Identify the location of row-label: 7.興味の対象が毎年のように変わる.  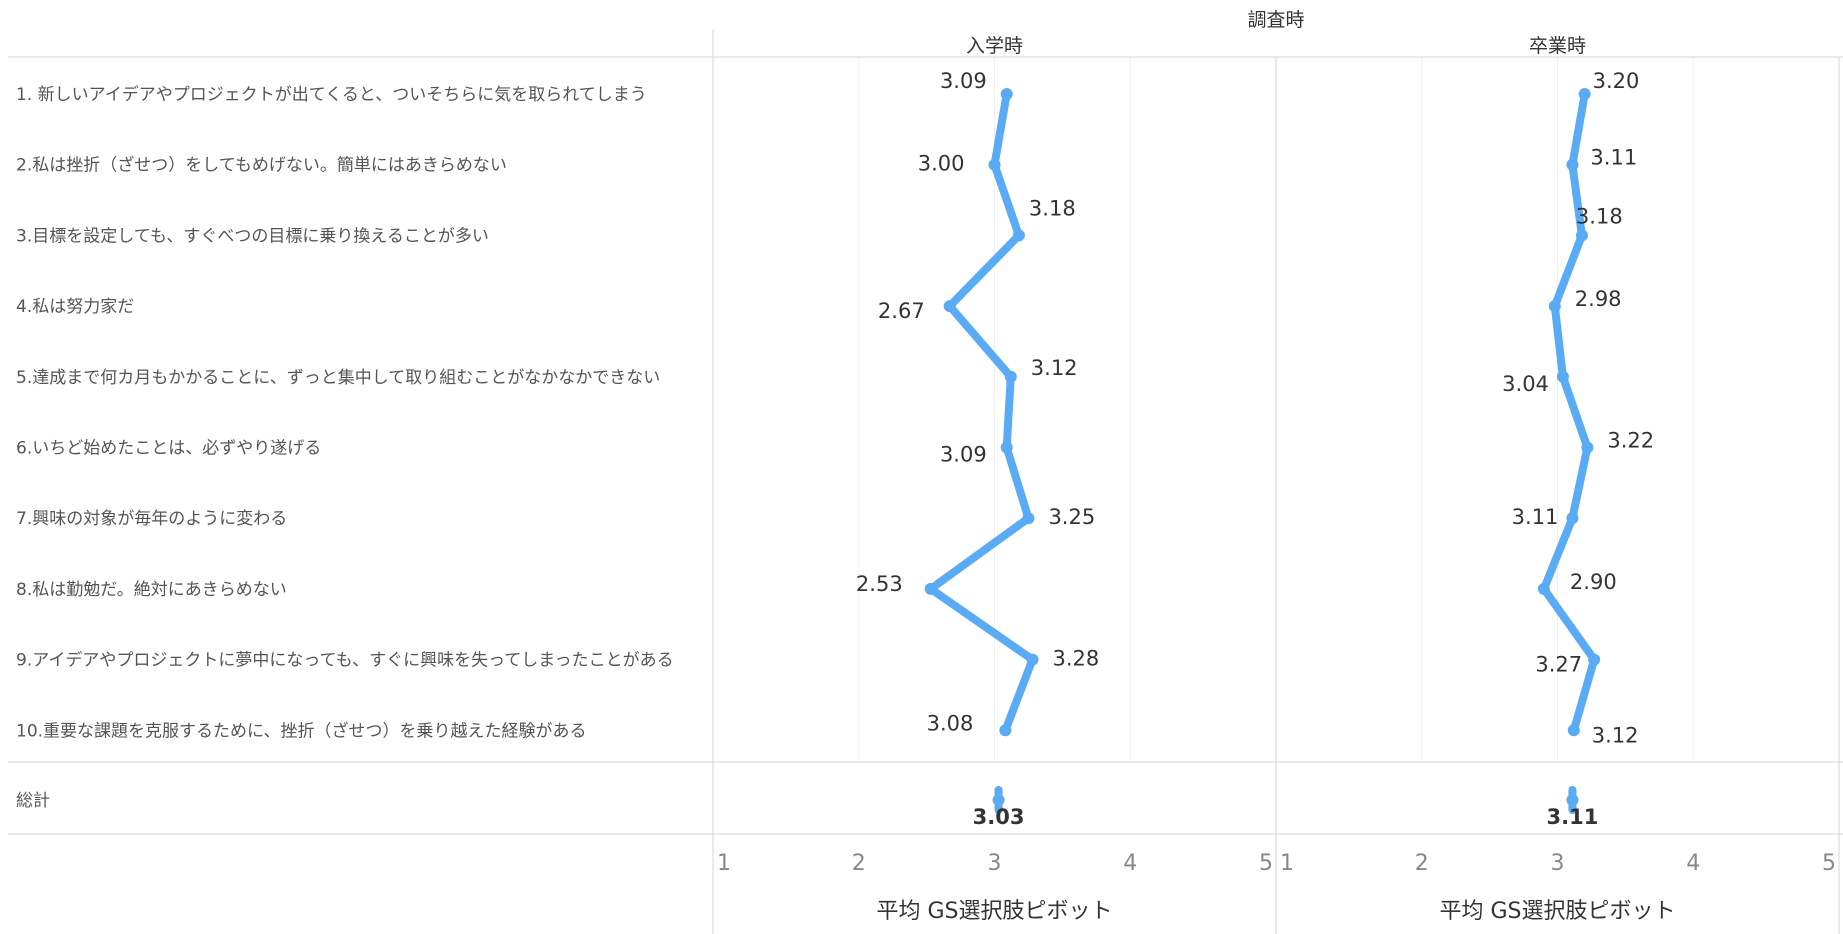
(151, 519).